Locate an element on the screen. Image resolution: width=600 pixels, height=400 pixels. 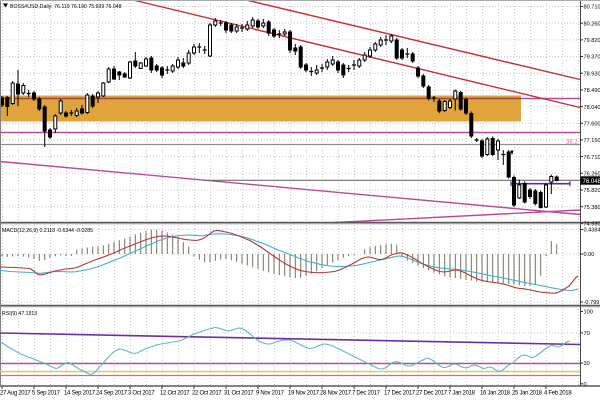
svg-text: 9 Nov 2017 is located at coordinates (270, 394).